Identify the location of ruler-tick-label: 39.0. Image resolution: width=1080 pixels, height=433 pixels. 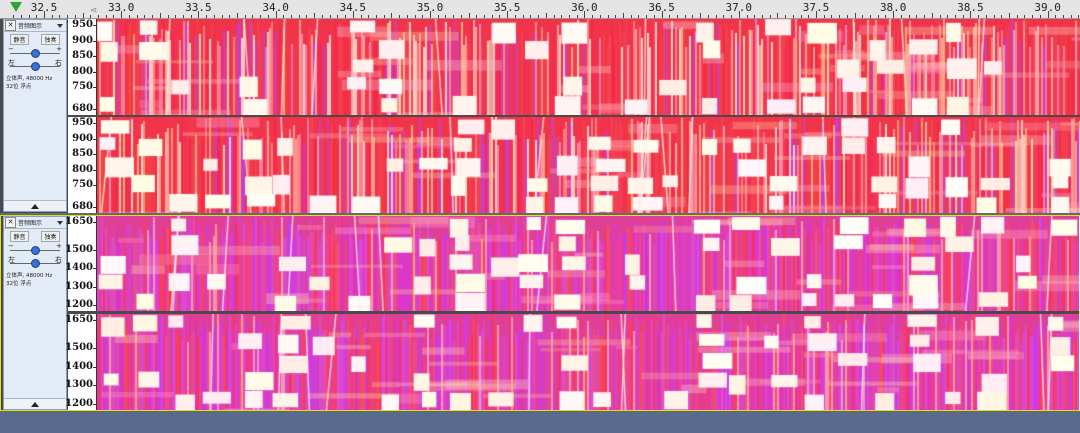
(1047, 7).